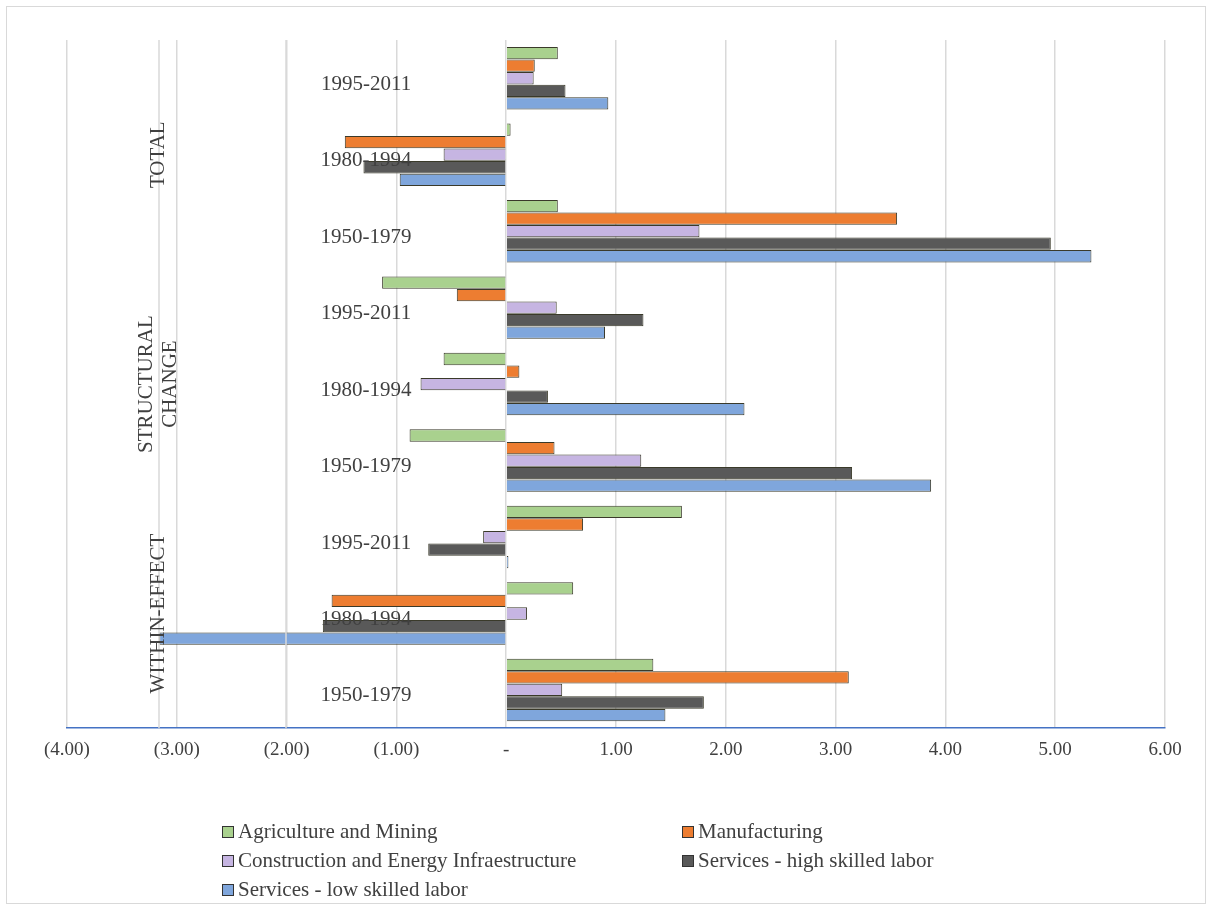 This screenshot has height=910, width=1212. What do you see at coordinates (286, 748) in the screenshot?
I see `x-tick-label: (2.00)` at bounding box center [286, 748].